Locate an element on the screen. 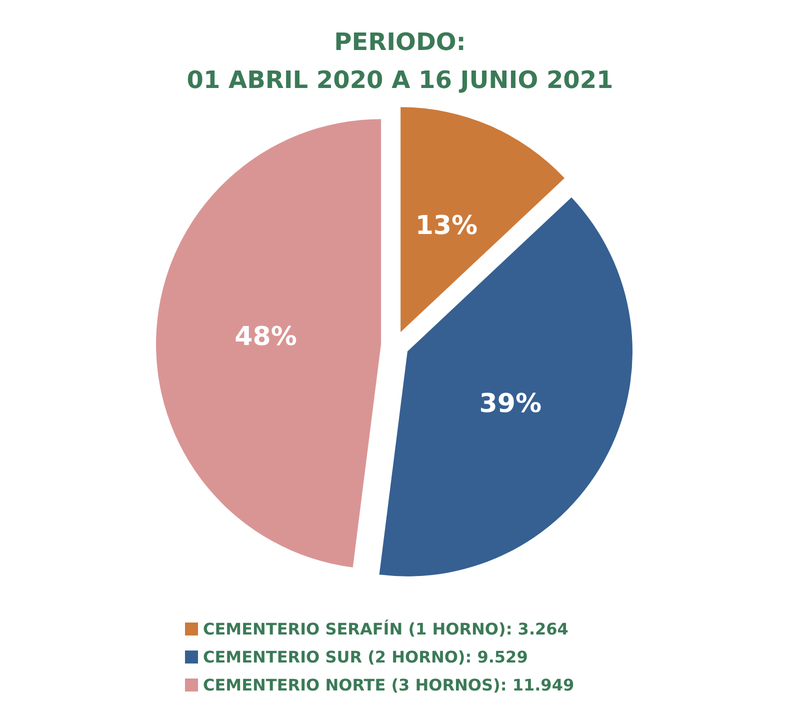 The height and width of the screenshot is (708, 800). legend-label: CEMENTERIO SERAFÍN (1 HORNO): 3.264 is located at coordinates (385, 629).